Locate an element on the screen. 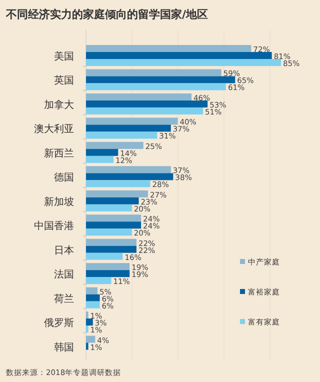 The height and width of the screenshot is (382, 320). y-tick-label: 新西兰 is located at coordinates (59, 153).